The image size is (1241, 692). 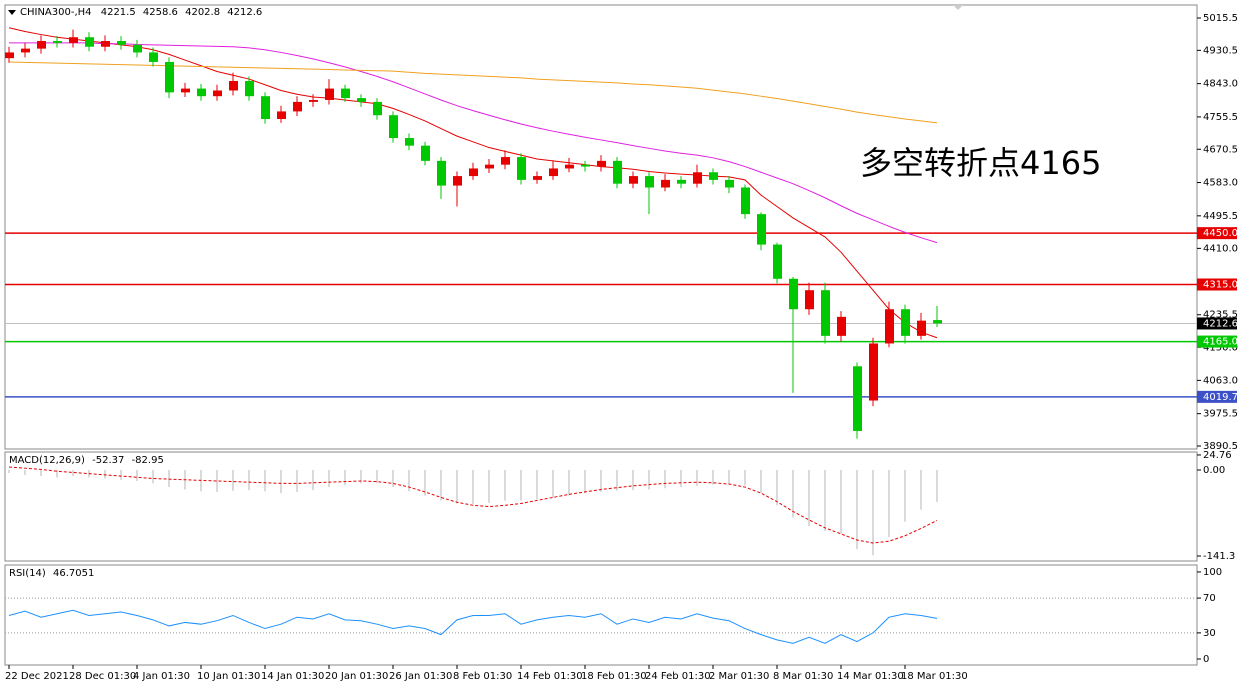 I want to click on level-label: 4315.0, so click(x=1220, y=285).